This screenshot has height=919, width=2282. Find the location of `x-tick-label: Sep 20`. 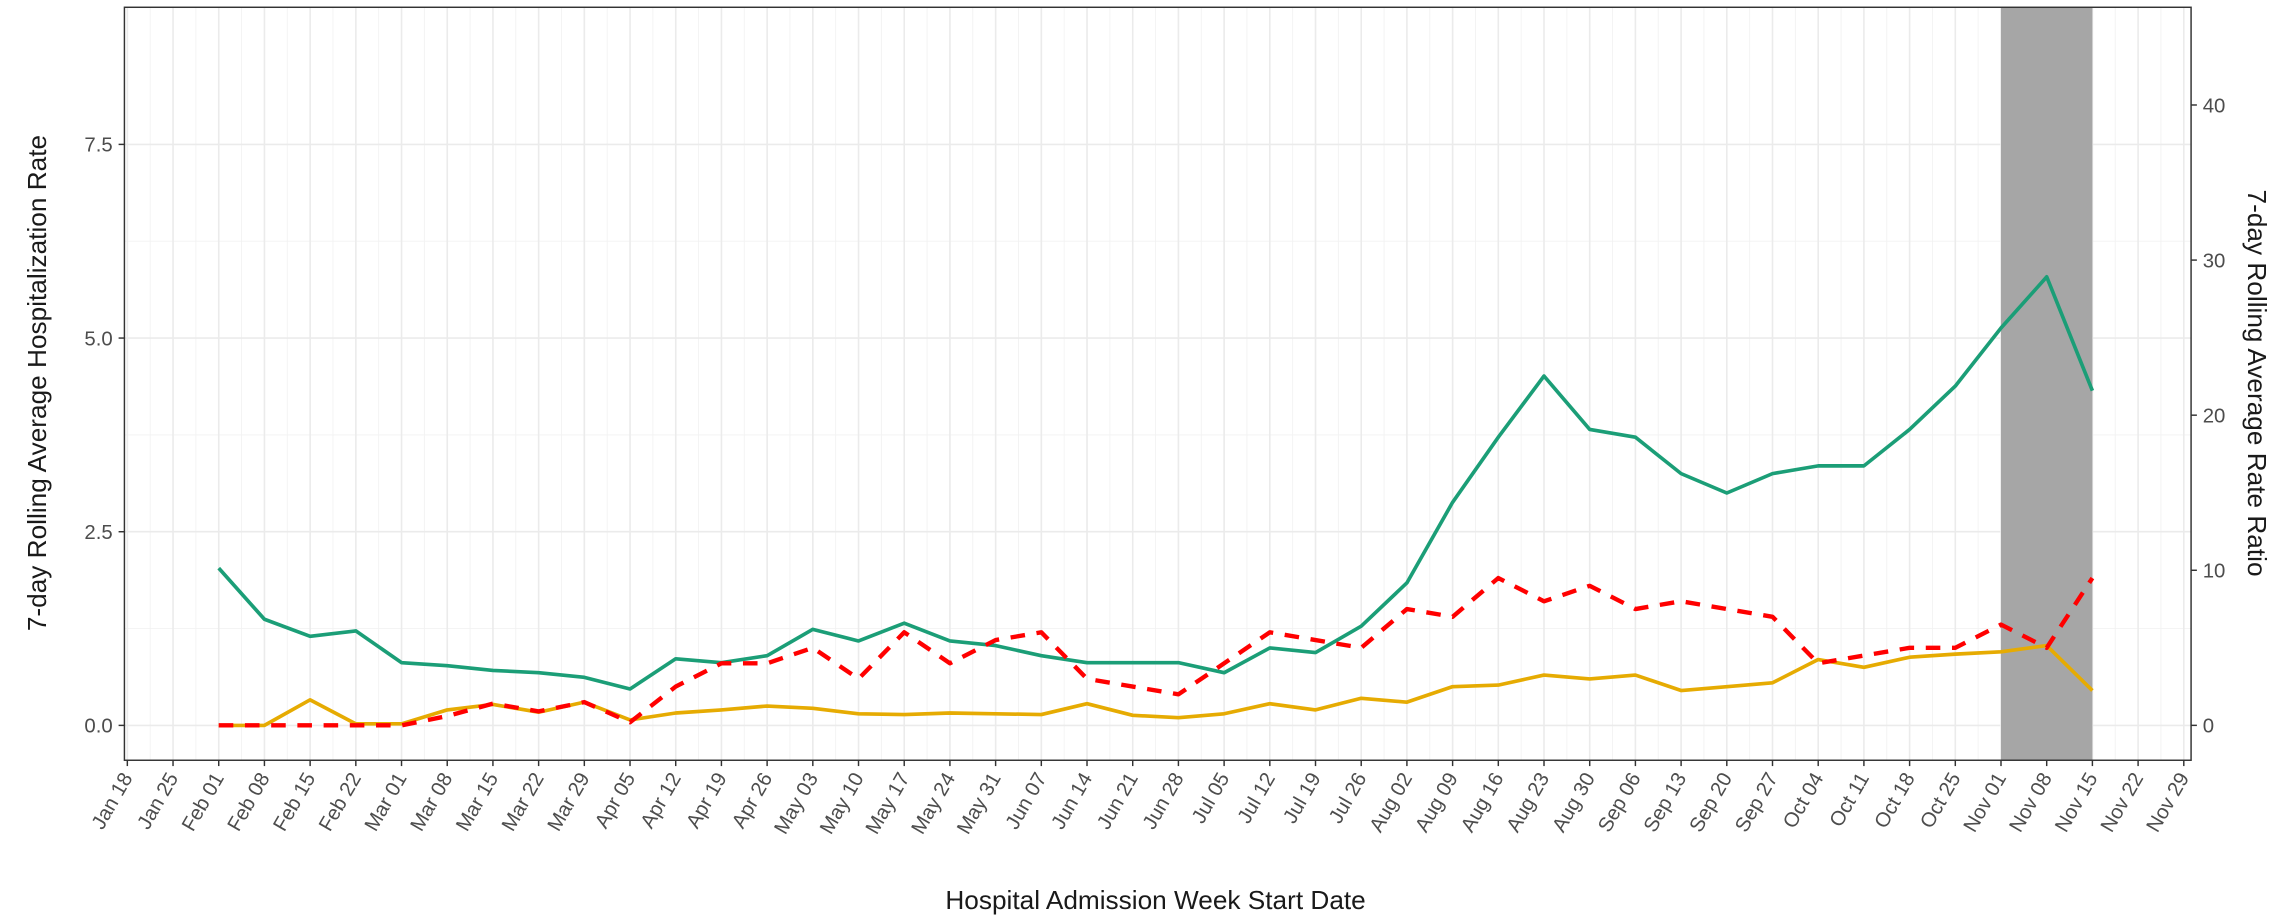

x-tick-label: Sep 20 is located at coordinates (1711, 802).